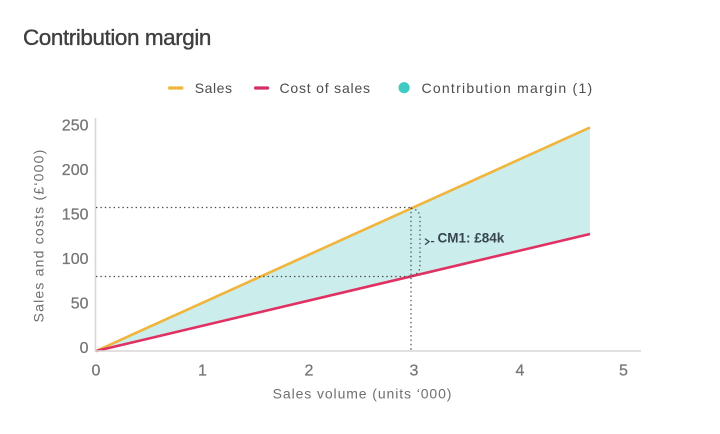  Describe the element at coordinates (117, 37) in the screenshot. I see `svg-text: Contribution margin` at that location.